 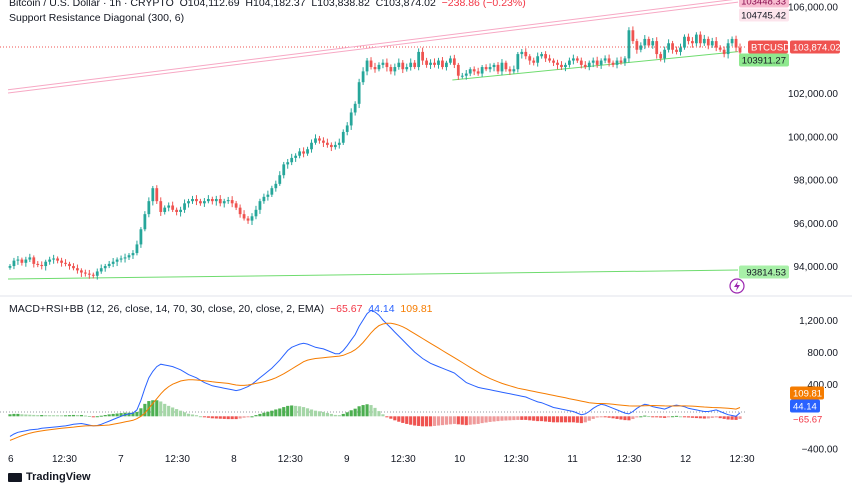 I want to click on price-tick-label: 102,000.00, so click(x=813, y=94).